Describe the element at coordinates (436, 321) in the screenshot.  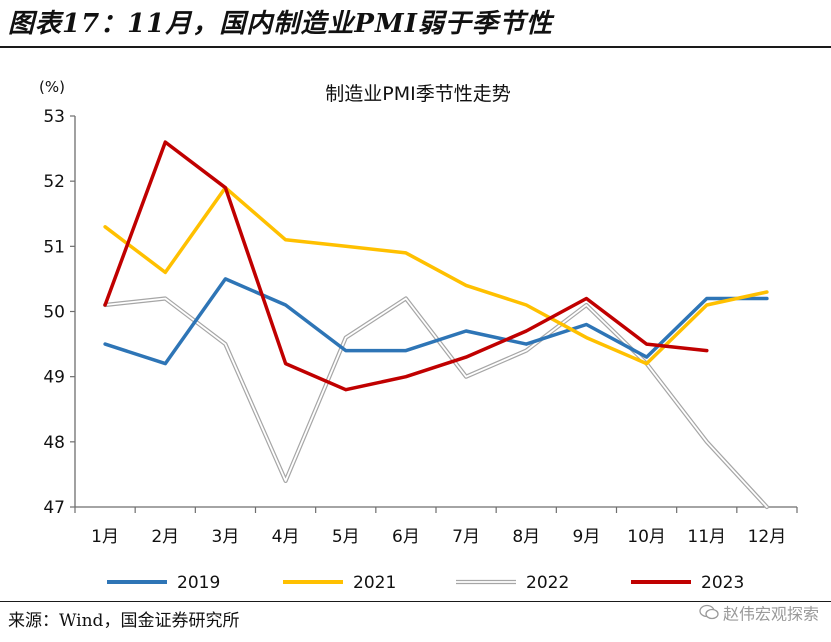
I see `series-line-2019` at that location.